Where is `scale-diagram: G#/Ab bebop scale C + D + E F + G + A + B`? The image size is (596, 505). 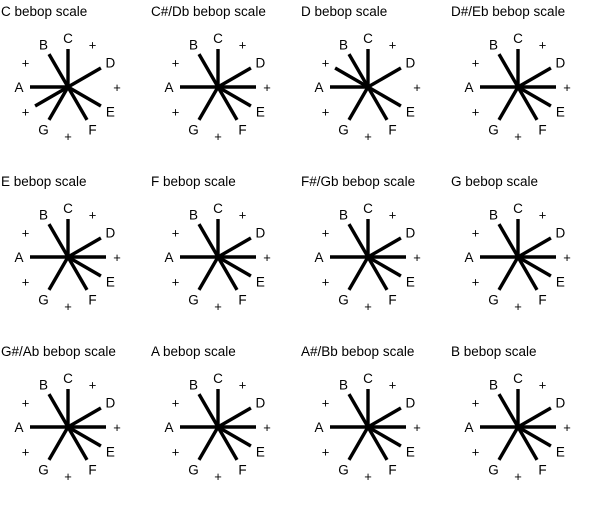
scale-diagram: G#/Ab bebop scale C + D + E F + G + A + B is located at coordinates (75, 422).